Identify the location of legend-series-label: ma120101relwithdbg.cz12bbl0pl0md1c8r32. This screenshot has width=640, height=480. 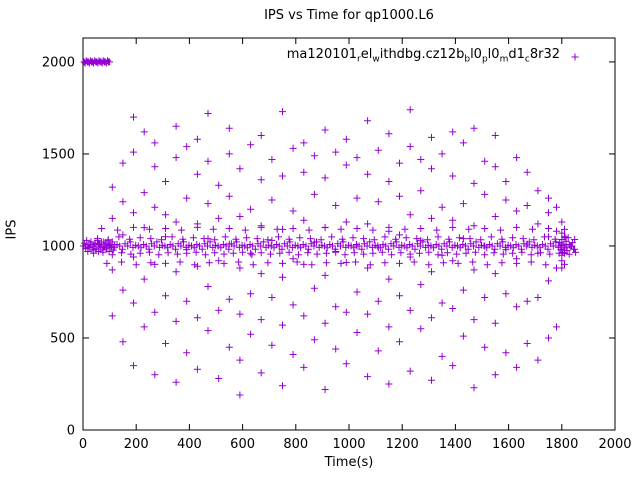
(423, 56).